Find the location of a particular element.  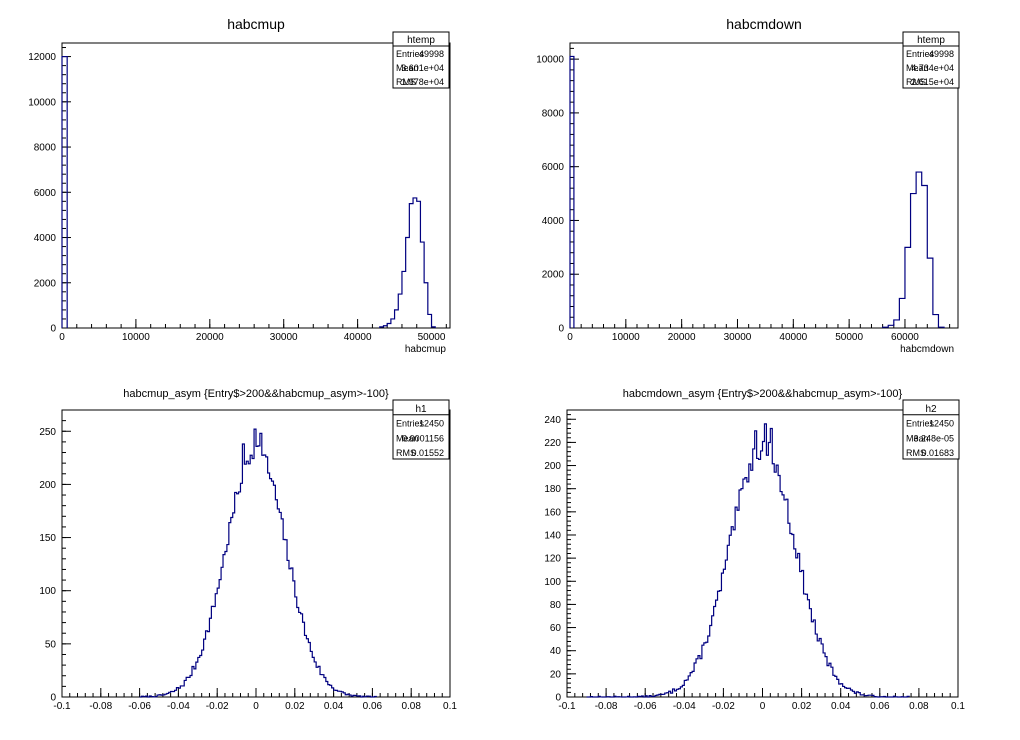

y-tick-label: 240 is located at coordinates (552, 420).